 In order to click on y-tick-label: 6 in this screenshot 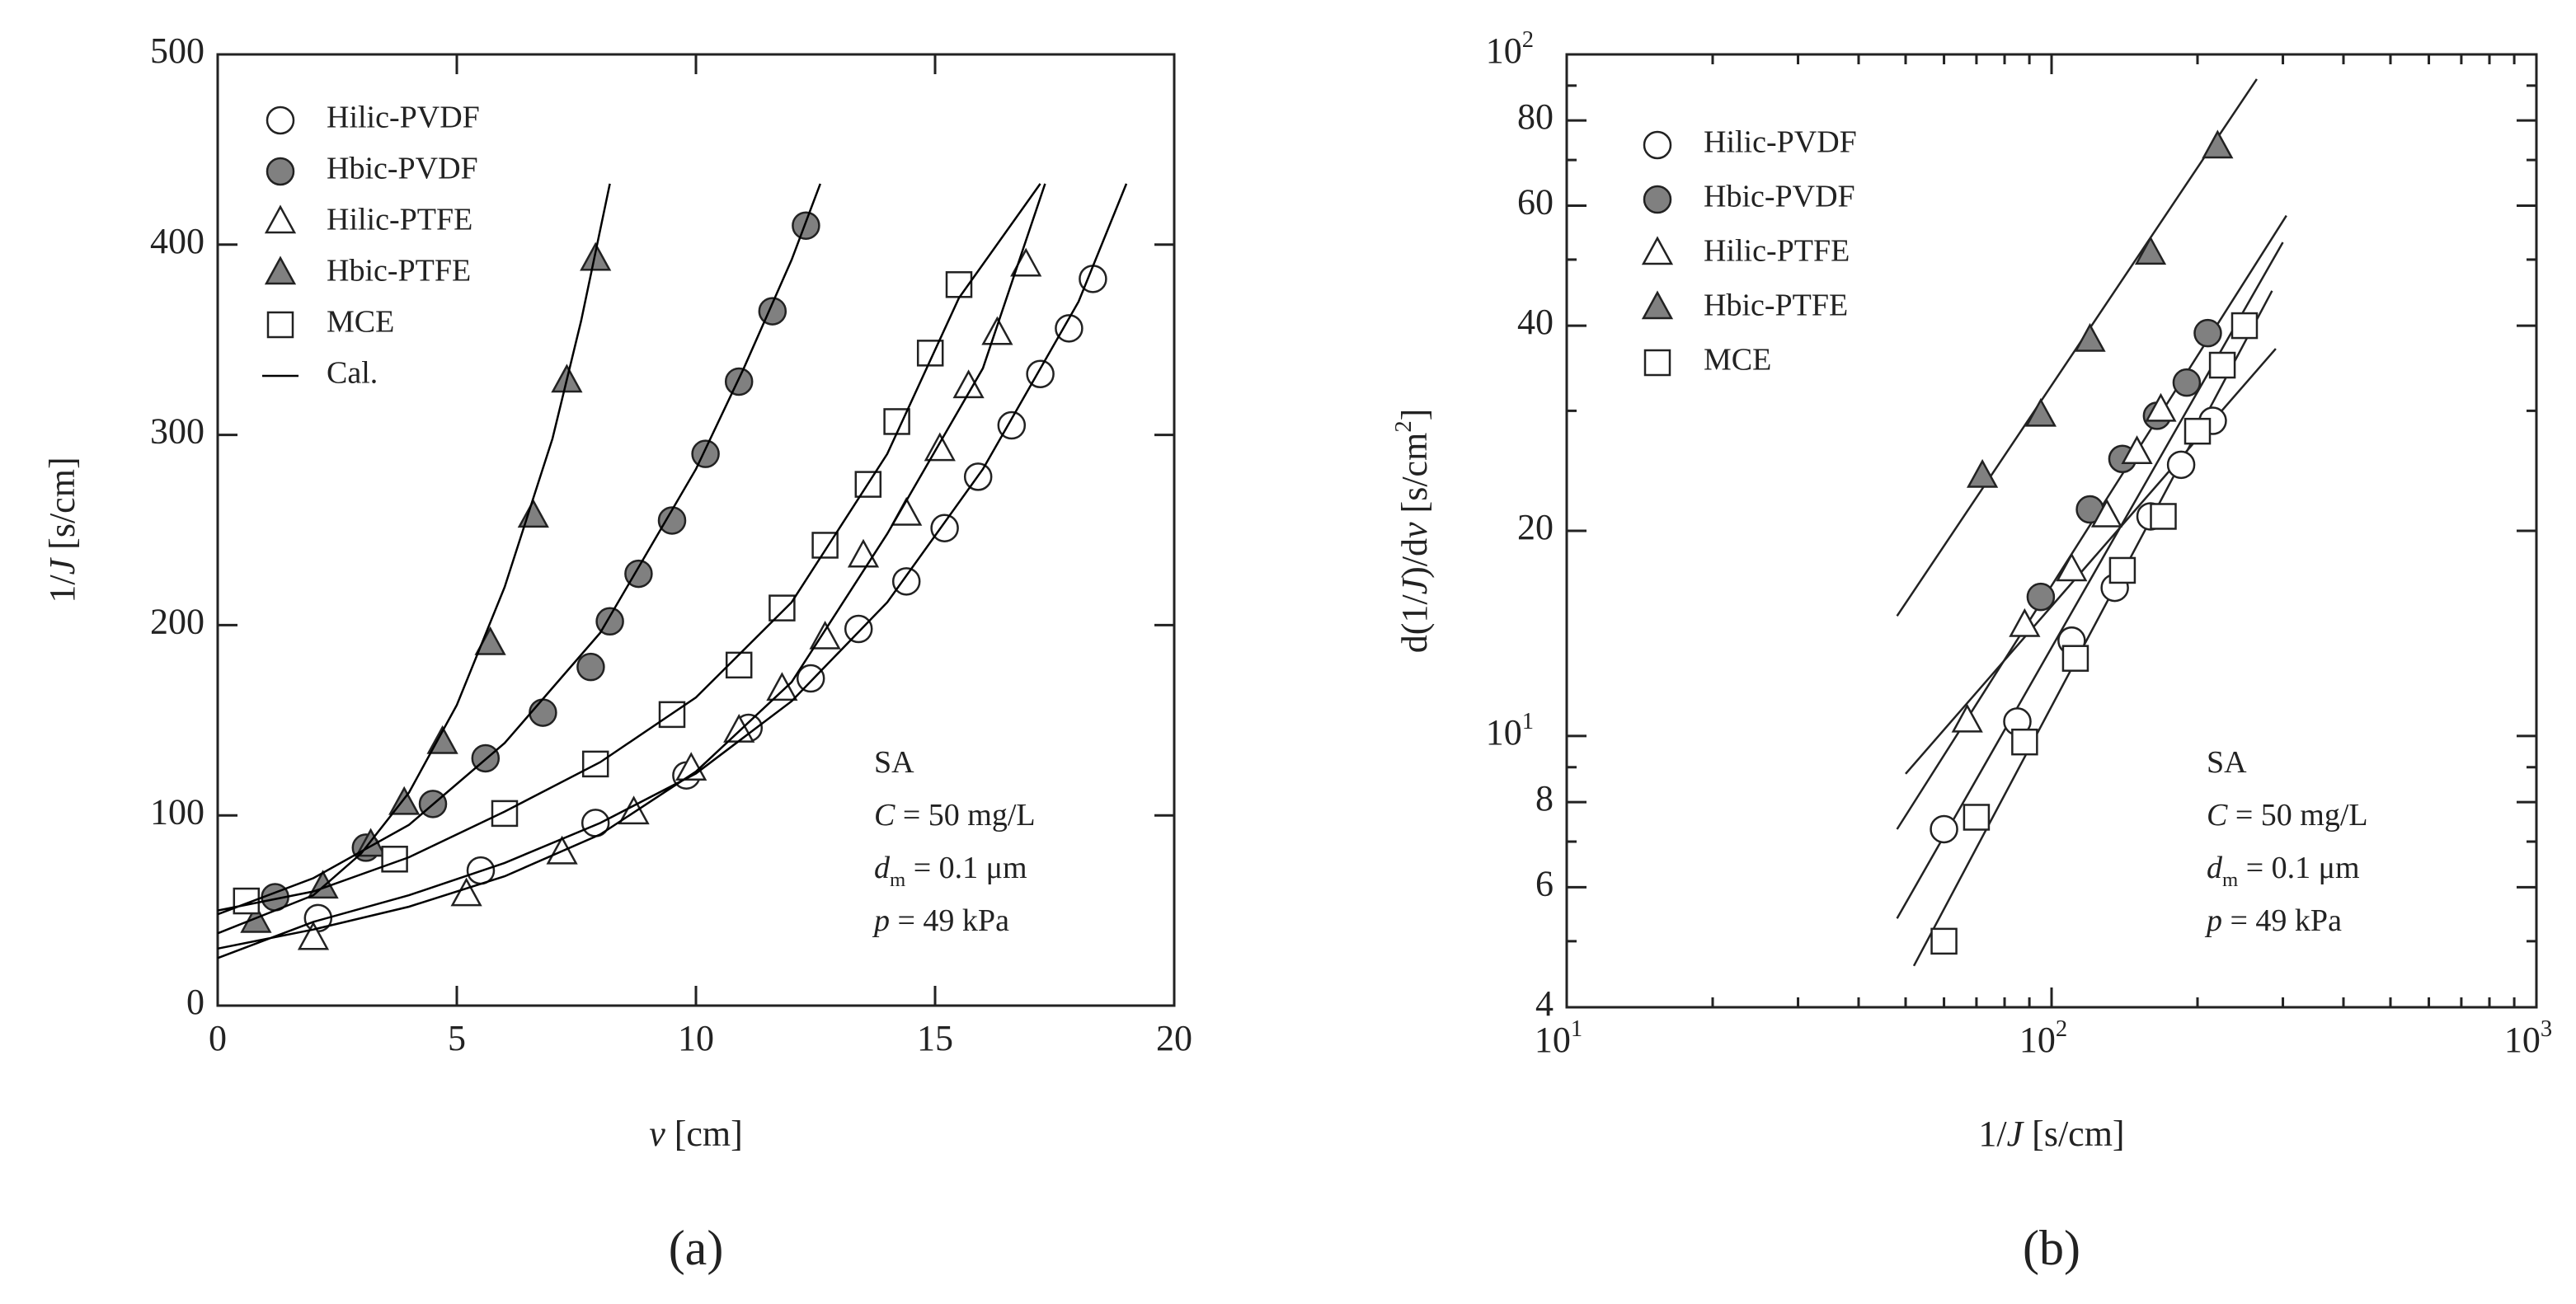, I will do `click(1544, 883)`.